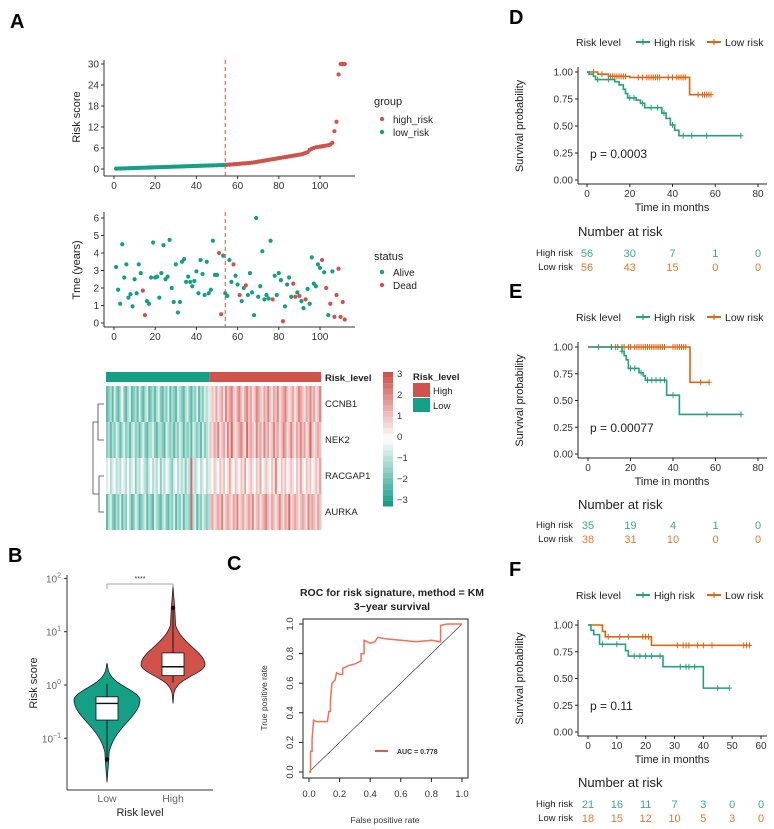  What do you see at coordinates (431, 794) in the screenshot?
I see `x-tick-label: 0.8` at bounding box center [431, 794].